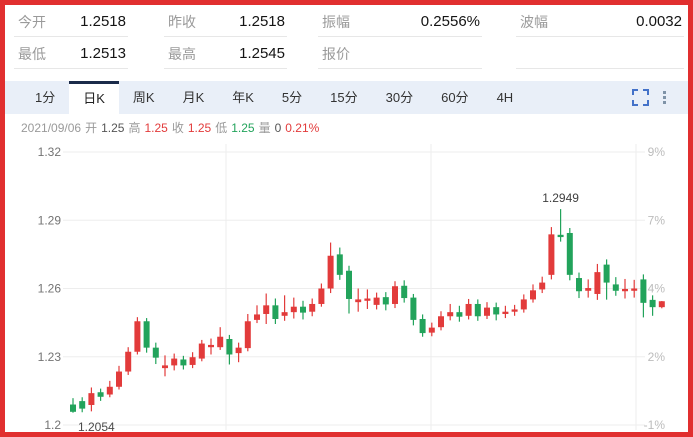 The image size is (693, 437). What do you see at coordinates (143, 97) in the screenshot?
I see `tab-weekly: 周K` at bounding box center [143, 97].